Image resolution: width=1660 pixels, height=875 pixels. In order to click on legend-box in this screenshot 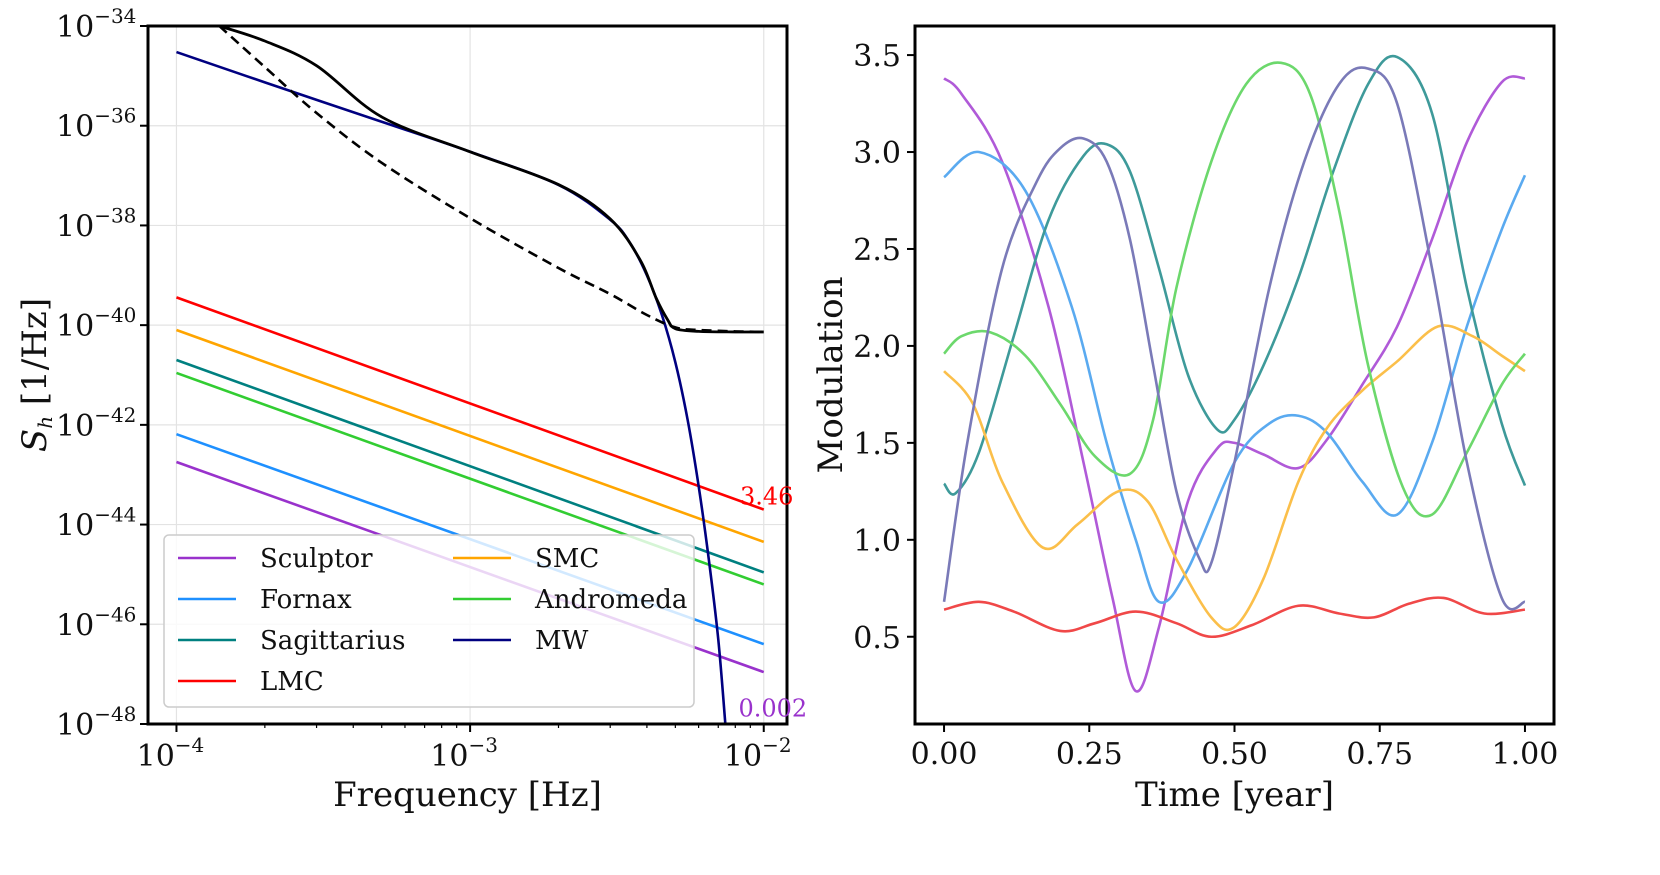, I will do `click(429, 621)`.